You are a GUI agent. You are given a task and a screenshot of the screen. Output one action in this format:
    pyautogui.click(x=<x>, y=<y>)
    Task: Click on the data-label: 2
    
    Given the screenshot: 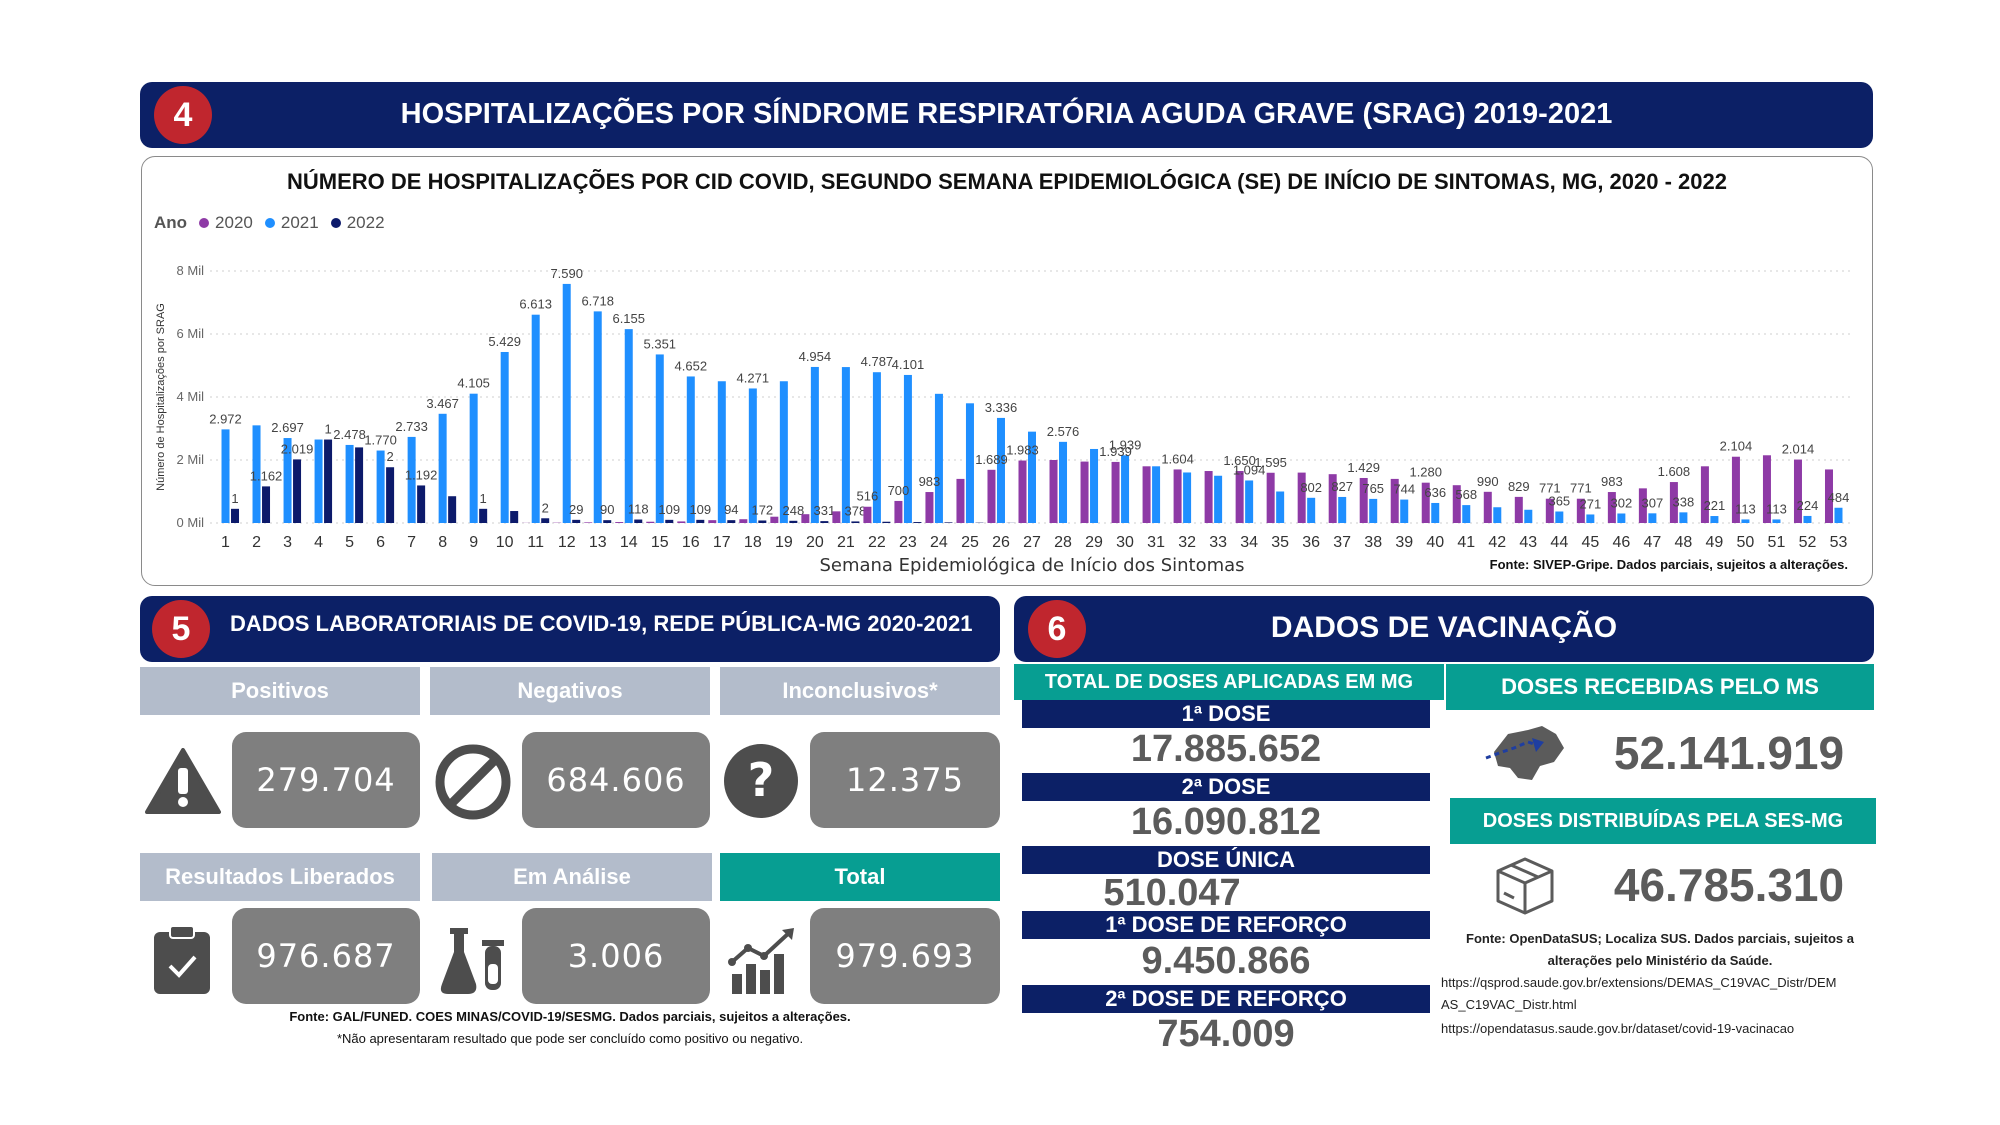 What is the action you would take?
    pyautogui.click(x=545, y=507)
    